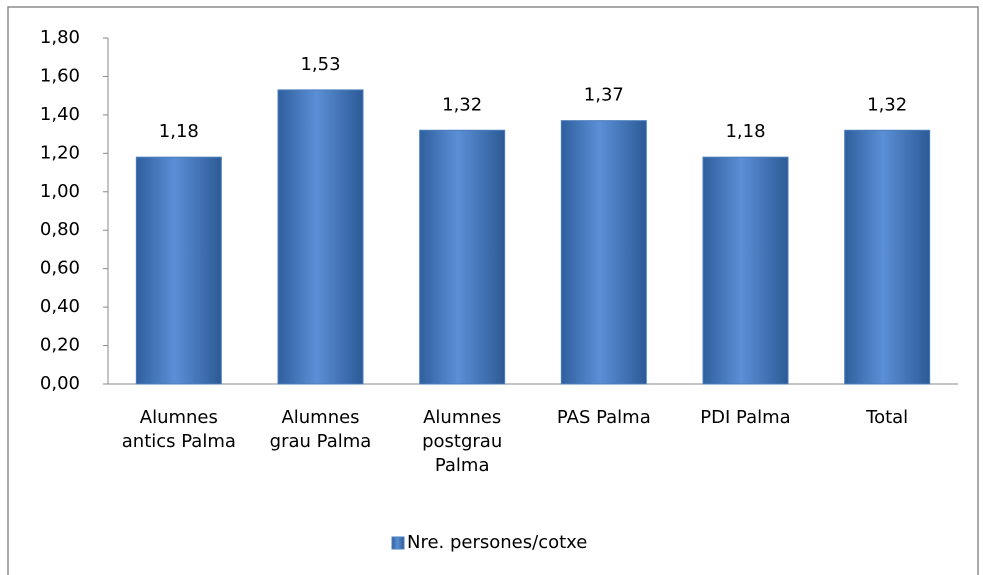 This screenshot has height=575, width=983. Describe the element at coordinates (745, 417) in the screenshot. I see `x-tick-label: PDI Palma` at that location.